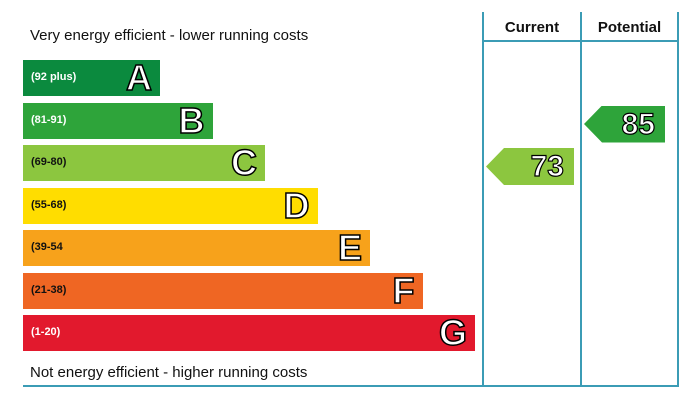  Describe the element at coordinates (49, 119) in the screenshot. I see `band-range-b: (81-91)` at that location.